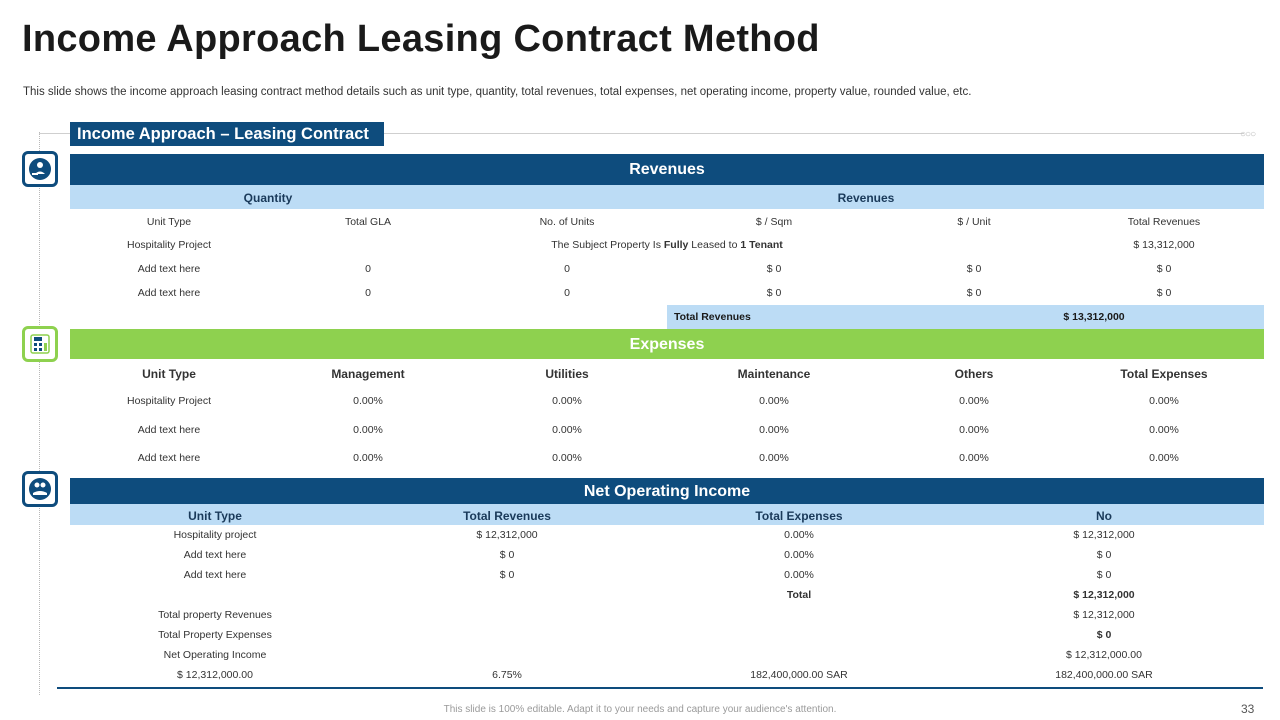  What do you see at coordinates (1104, 516) in the screenshot?
I see `column-header: No` at bounding box center [1104, 516].